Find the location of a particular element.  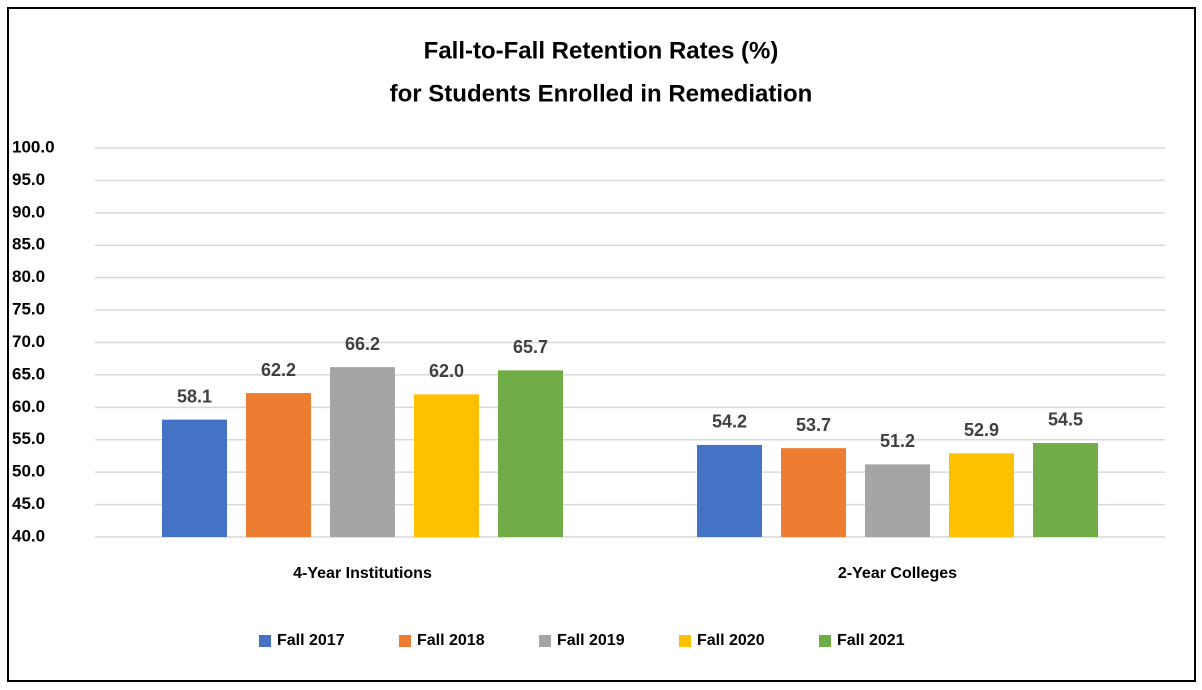

value-label: 54.5 is located at coordinates (1065, 420).